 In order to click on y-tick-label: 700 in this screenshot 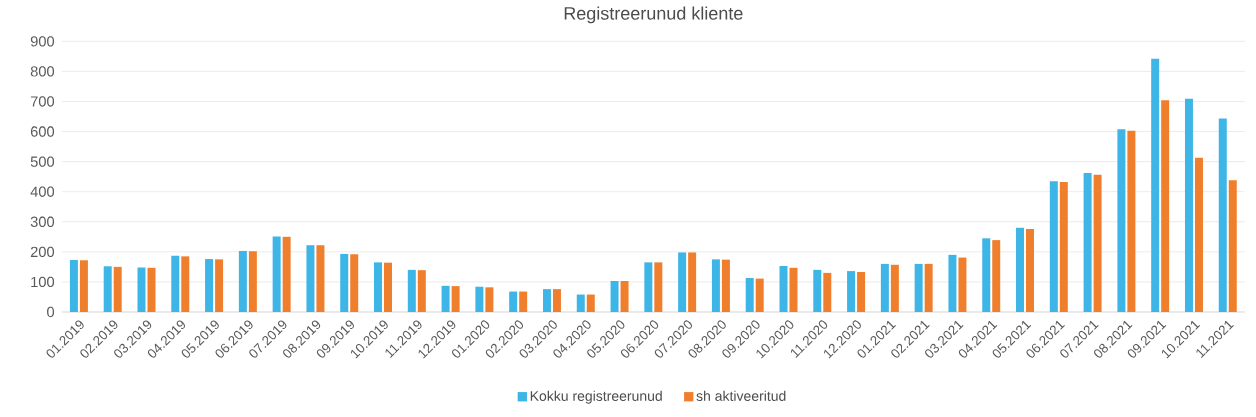, I will do `click(42, 101)`.